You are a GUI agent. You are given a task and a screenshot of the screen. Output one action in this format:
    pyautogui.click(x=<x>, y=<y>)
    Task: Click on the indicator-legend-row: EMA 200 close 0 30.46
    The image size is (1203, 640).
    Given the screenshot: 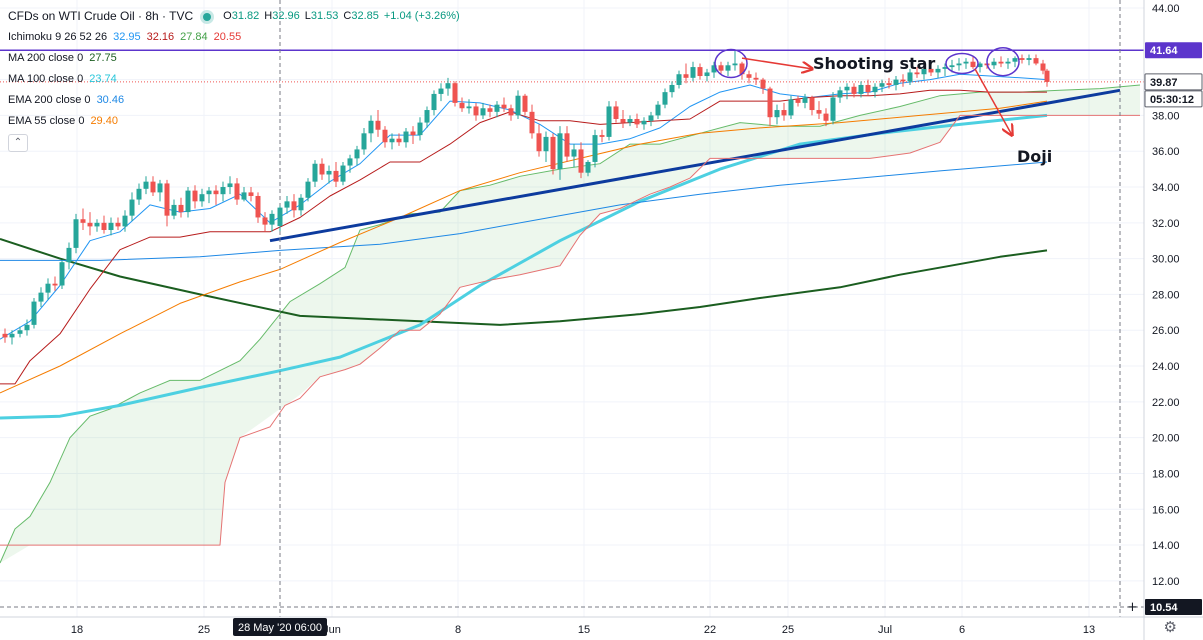 What is the action you would take?
    pyautogui.click(x=236, y=100)
    